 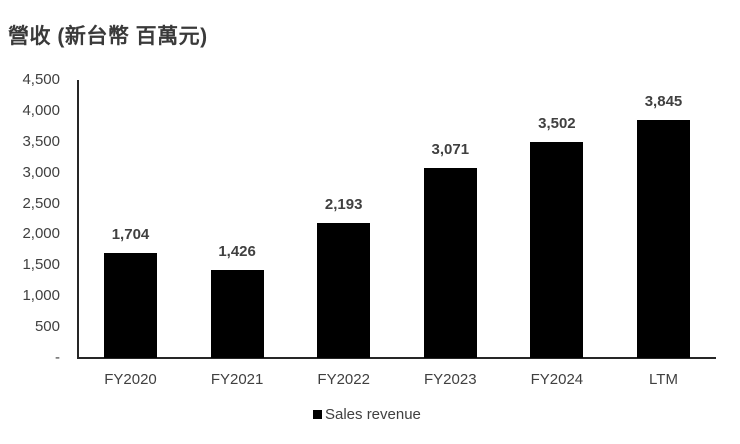 What do you see at coordinates (237, 379) in the screenshot?
I see `x-tick-label: FY2021` at bounding box center [237, 379].